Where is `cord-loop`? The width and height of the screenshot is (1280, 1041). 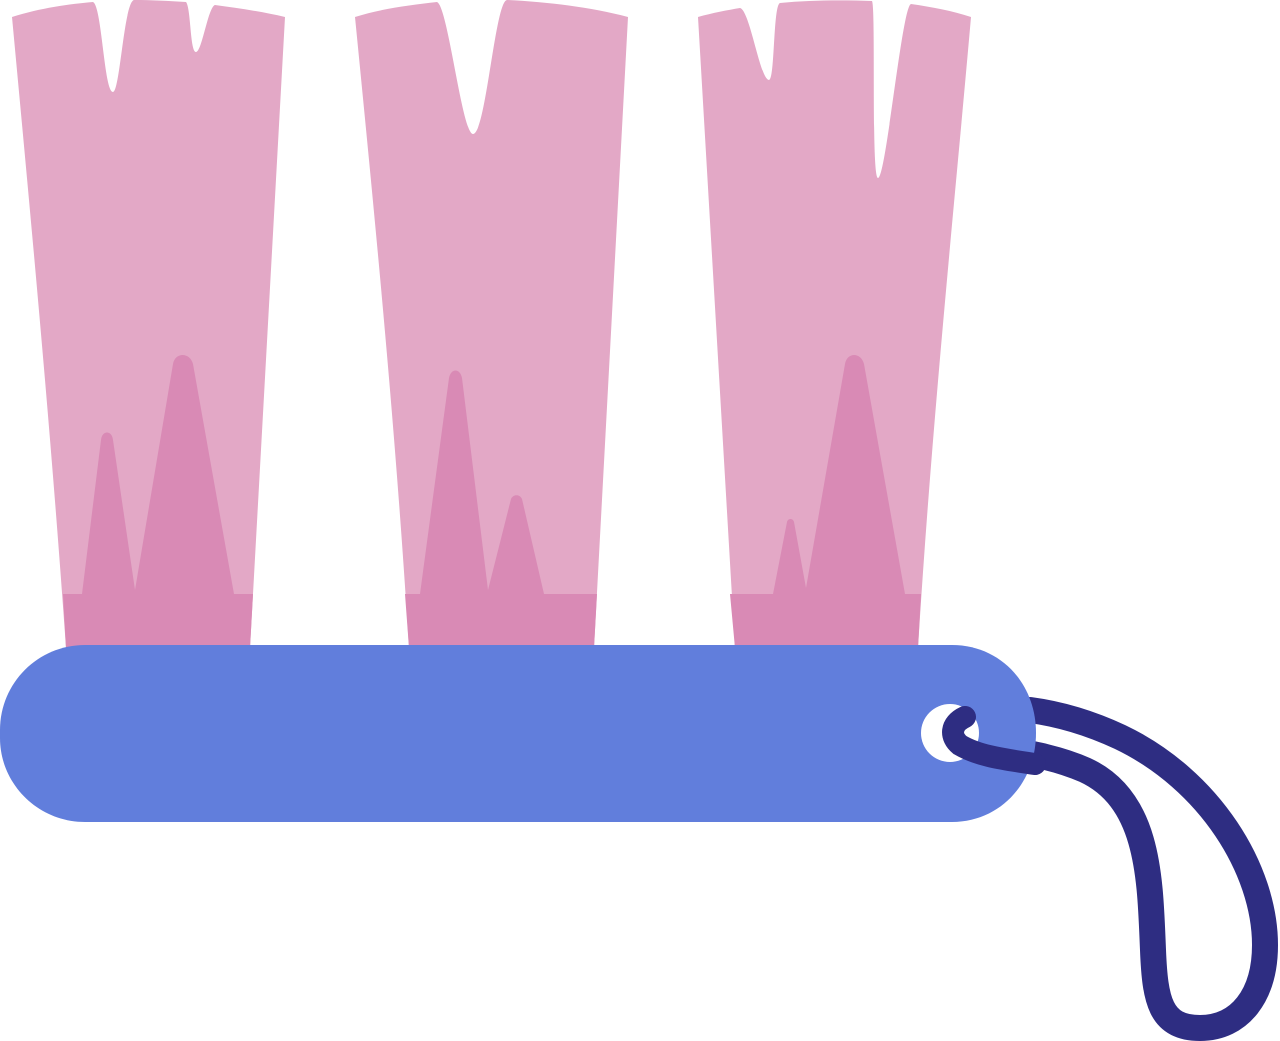
cord-loop is located at coordinates (1117, 869).